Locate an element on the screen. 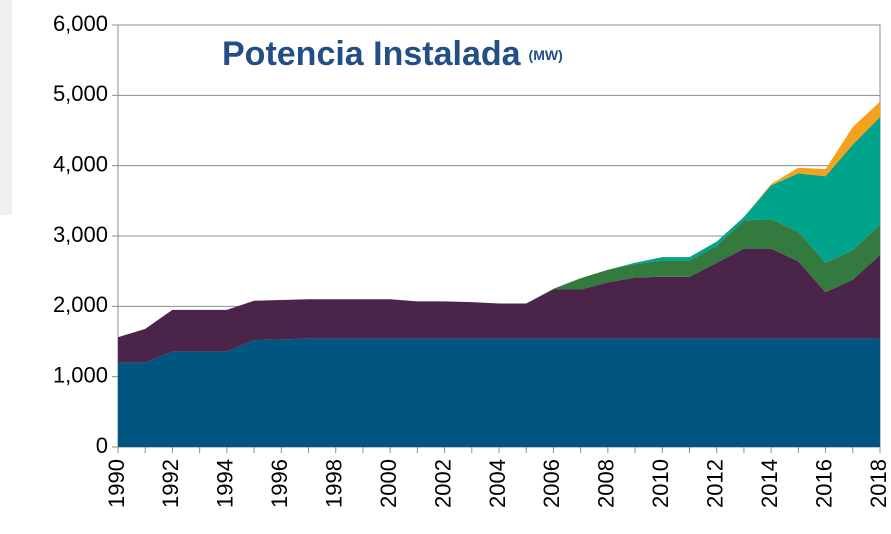  x-tick-label: 1994 is located at coordinates (225, 483).